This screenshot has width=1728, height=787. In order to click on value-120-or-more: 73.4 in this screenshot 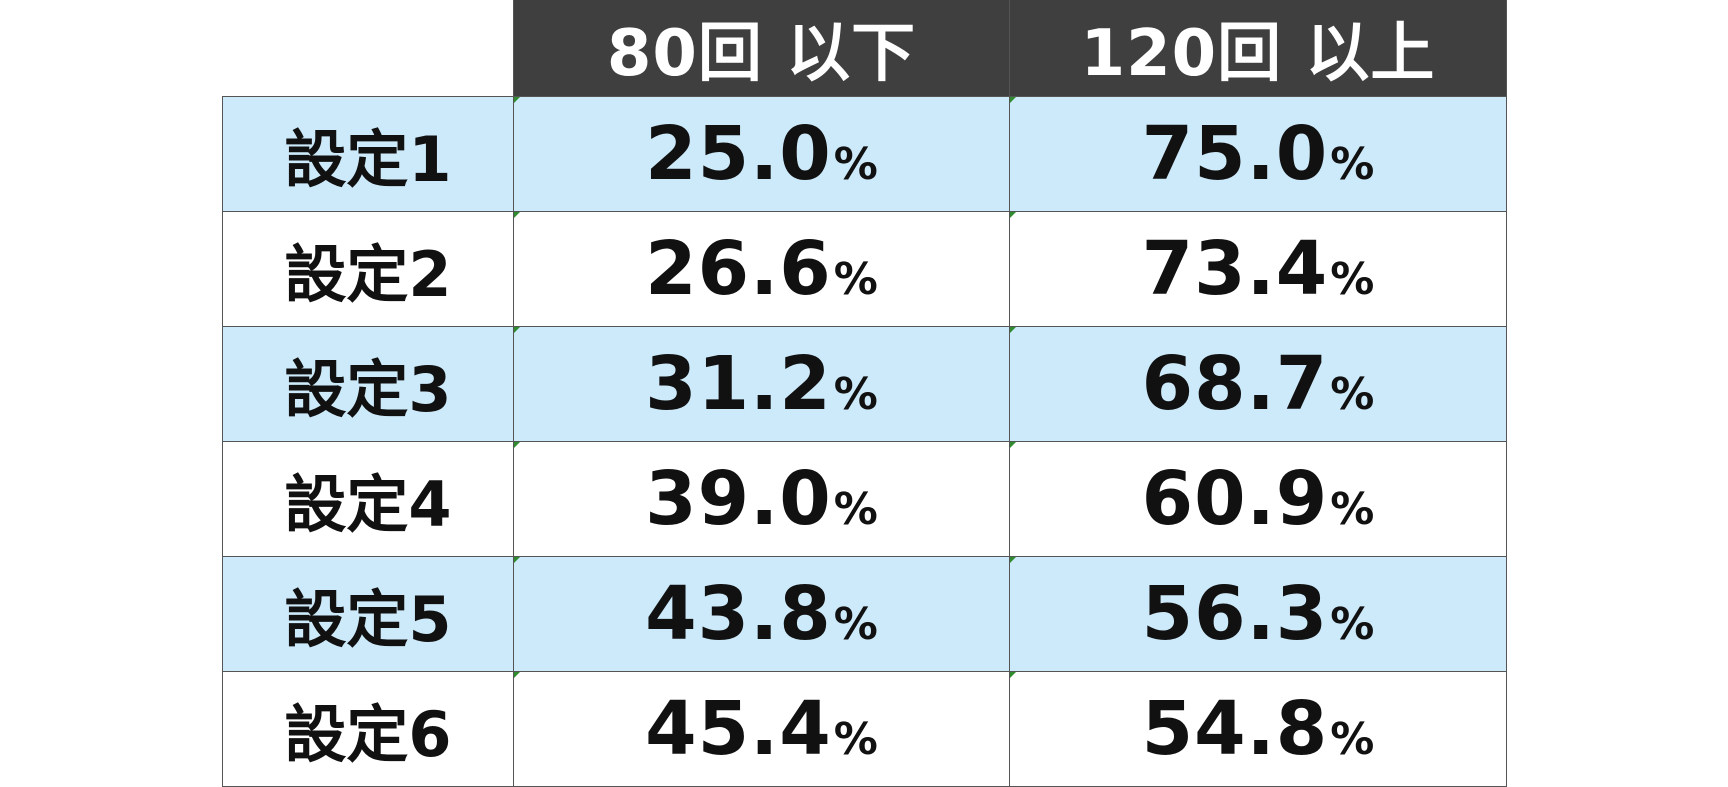, I will do `click(1235, 269)`.